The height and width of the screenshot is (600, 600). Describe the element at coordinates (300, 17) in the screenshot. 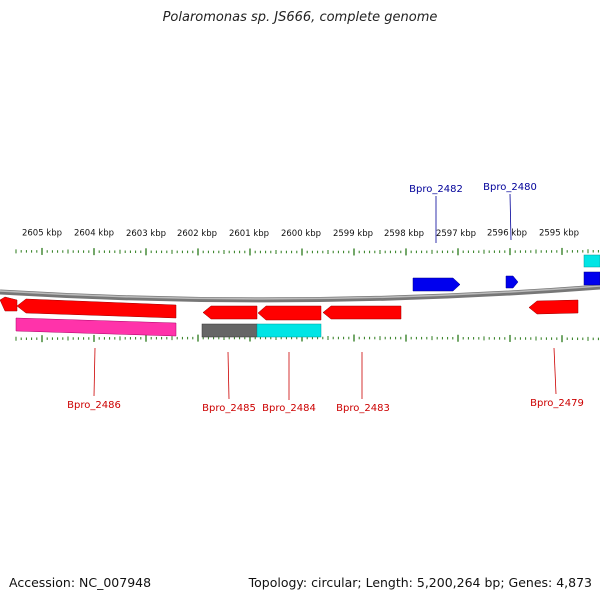

I see `map-title: Polaromonas sp. JS666, complete genome` at that location.